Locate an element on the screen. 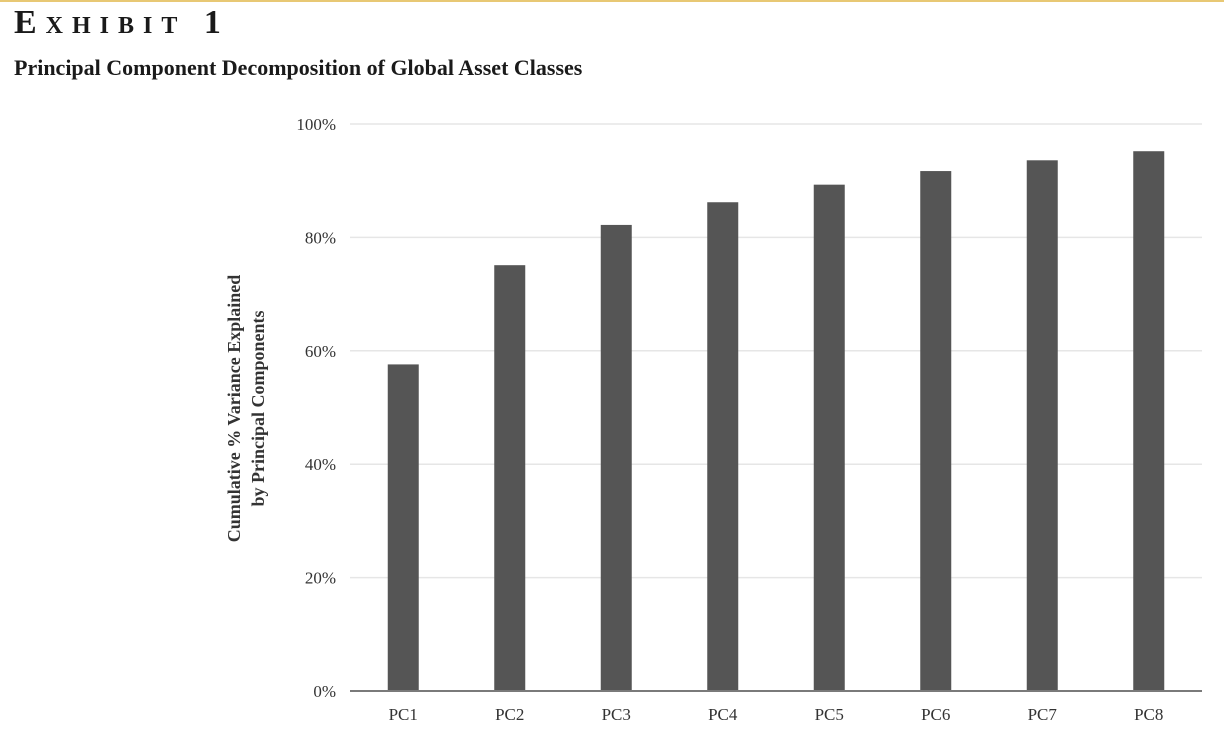  bar-pc6 is located at coordinates (936, 431).